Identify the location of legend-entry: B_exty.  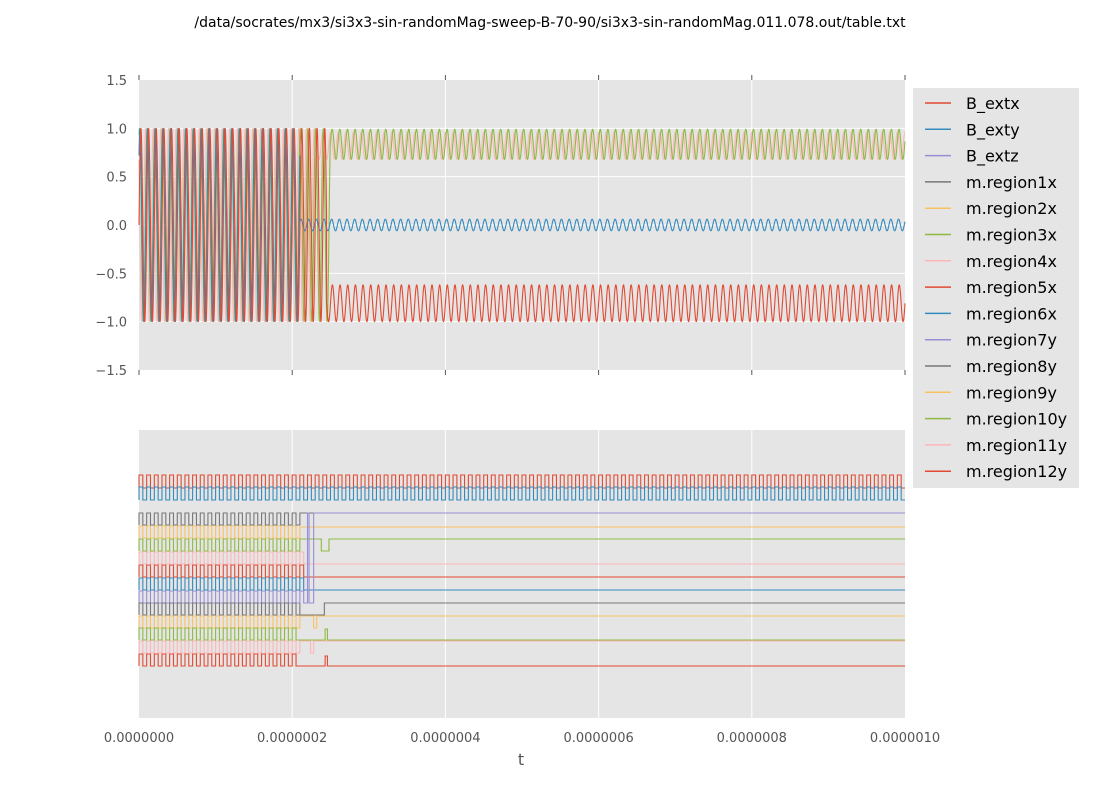
(972, 130).